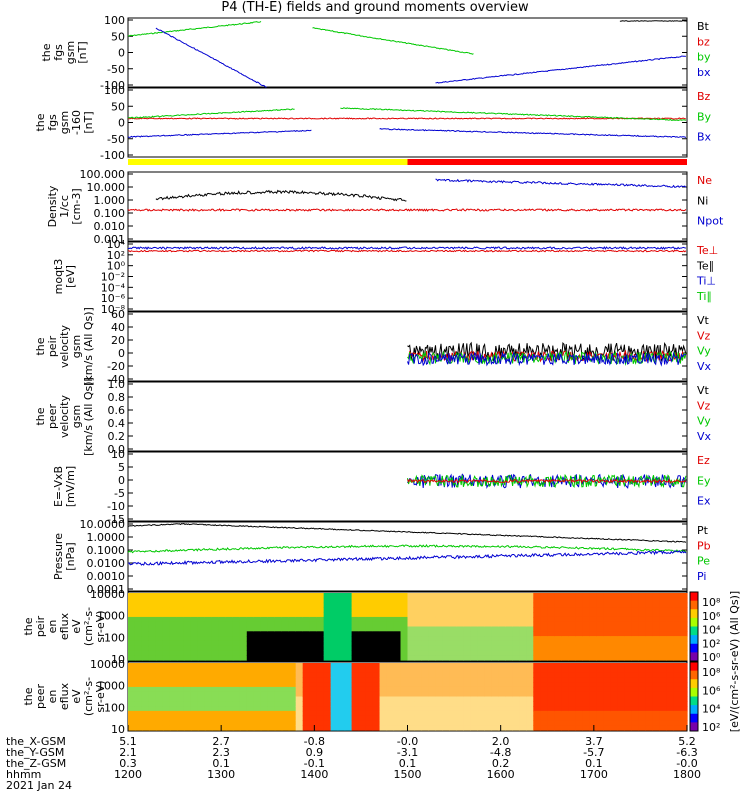  Describe the element at coordinates (40, 122) in the screenshot. I see `y-axis-label: the` at that location.